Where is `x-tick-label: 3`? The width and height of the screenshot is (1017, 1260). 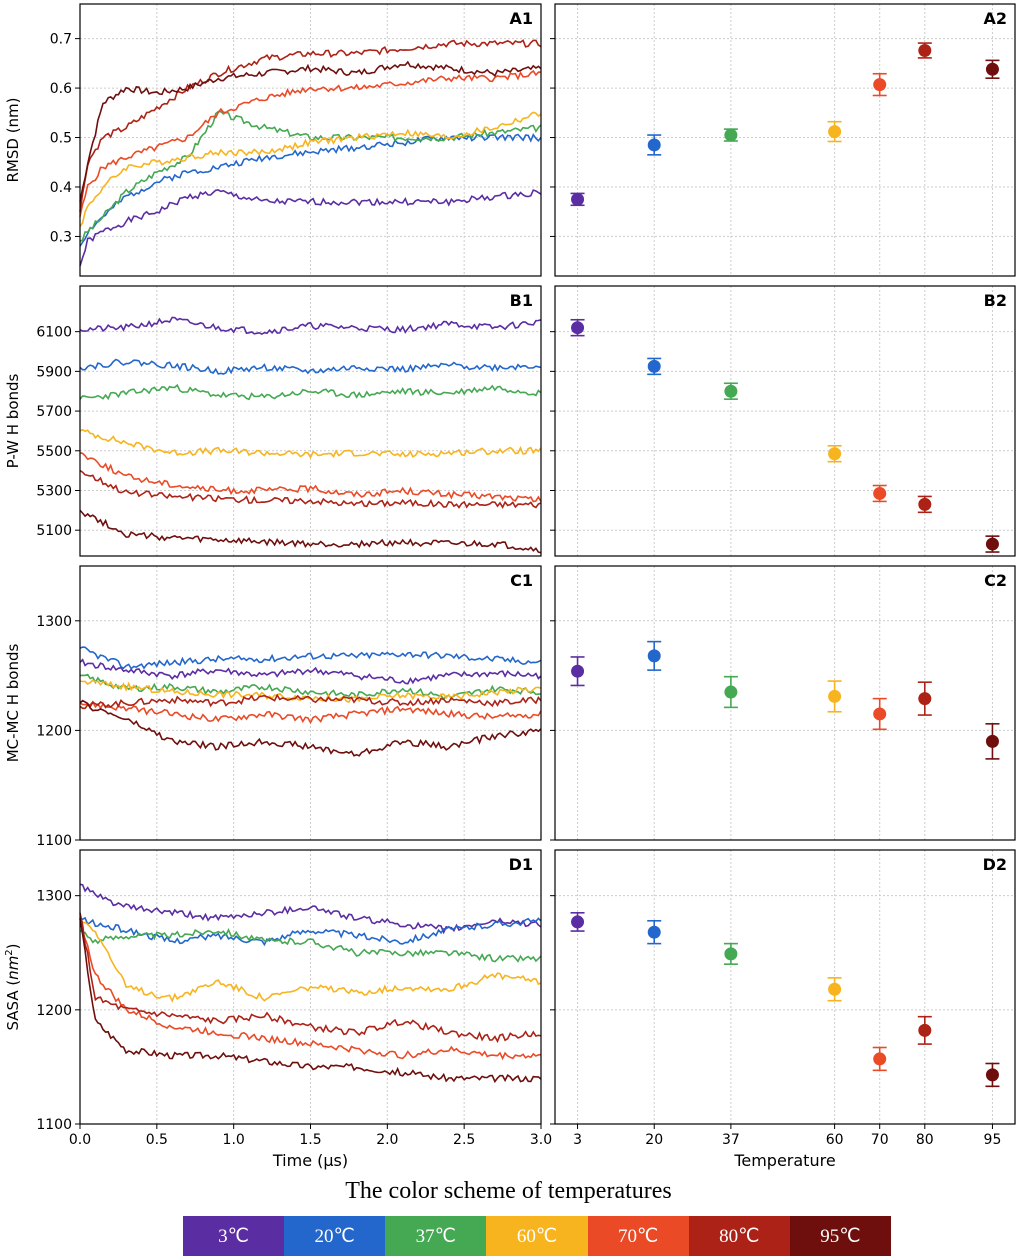
x-tick-label: 3 is located at coordinates (577, 1140).